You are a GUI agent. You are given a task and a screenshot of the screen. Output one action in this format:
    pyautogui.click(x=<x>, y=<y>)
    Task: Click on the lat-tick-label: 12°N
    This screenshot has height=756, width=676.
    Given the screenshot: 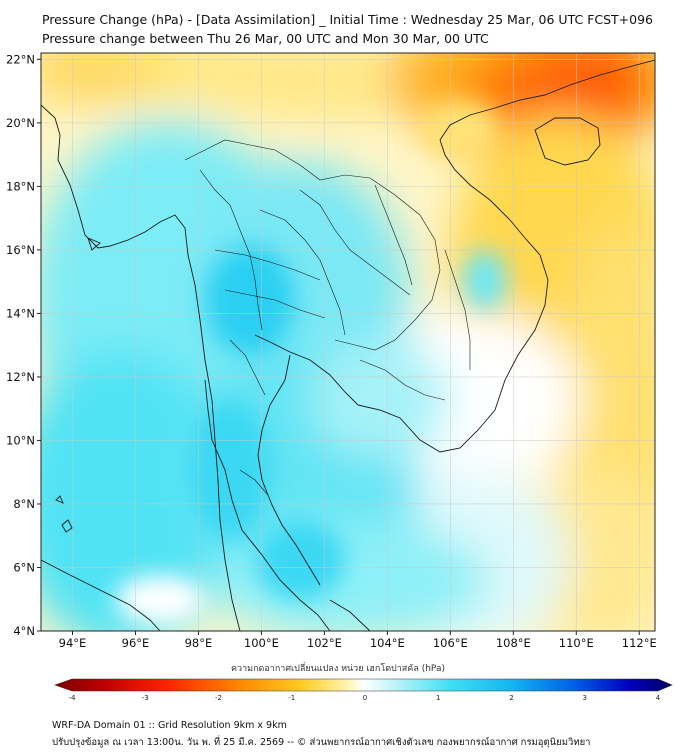 What is the action you would take?
    pyautogui.click(x=20, y=377)
    